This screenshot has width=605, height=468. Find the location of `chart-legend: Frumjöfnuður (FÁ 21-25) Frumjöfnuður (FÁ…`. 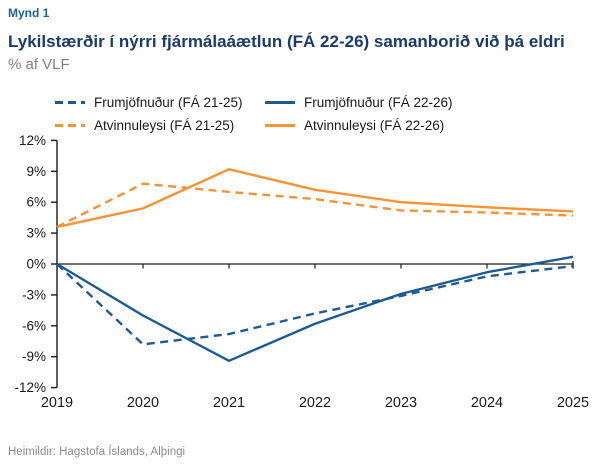

chart-legend: Frumjöfnuður (FÁ 21-25) Frumjöfnuður (FÁ… is located at coordinates (325, 114).